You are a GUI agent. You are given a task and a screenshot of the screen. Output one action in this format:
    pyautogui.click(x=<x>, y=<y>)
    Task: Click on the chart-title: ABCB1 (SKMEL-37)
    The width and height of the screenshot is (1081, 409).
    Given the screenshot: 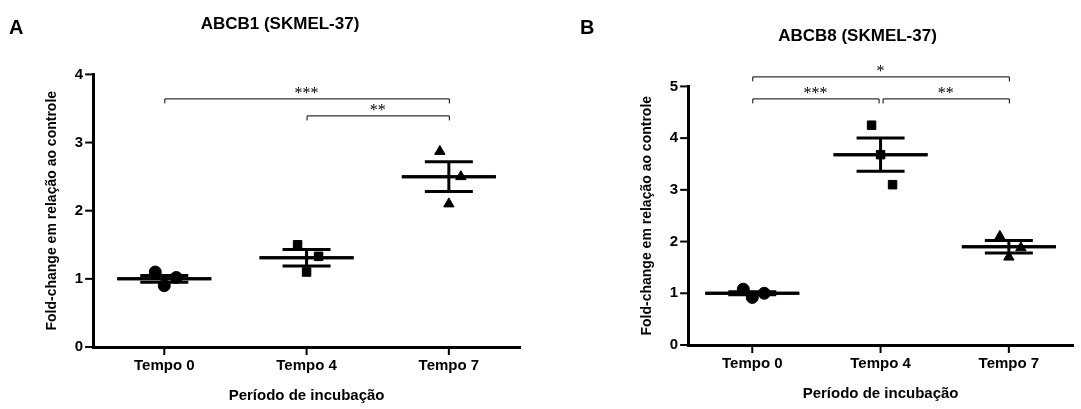 What is the action you would take?
    pyautogui.click(x=280, y=23)
    